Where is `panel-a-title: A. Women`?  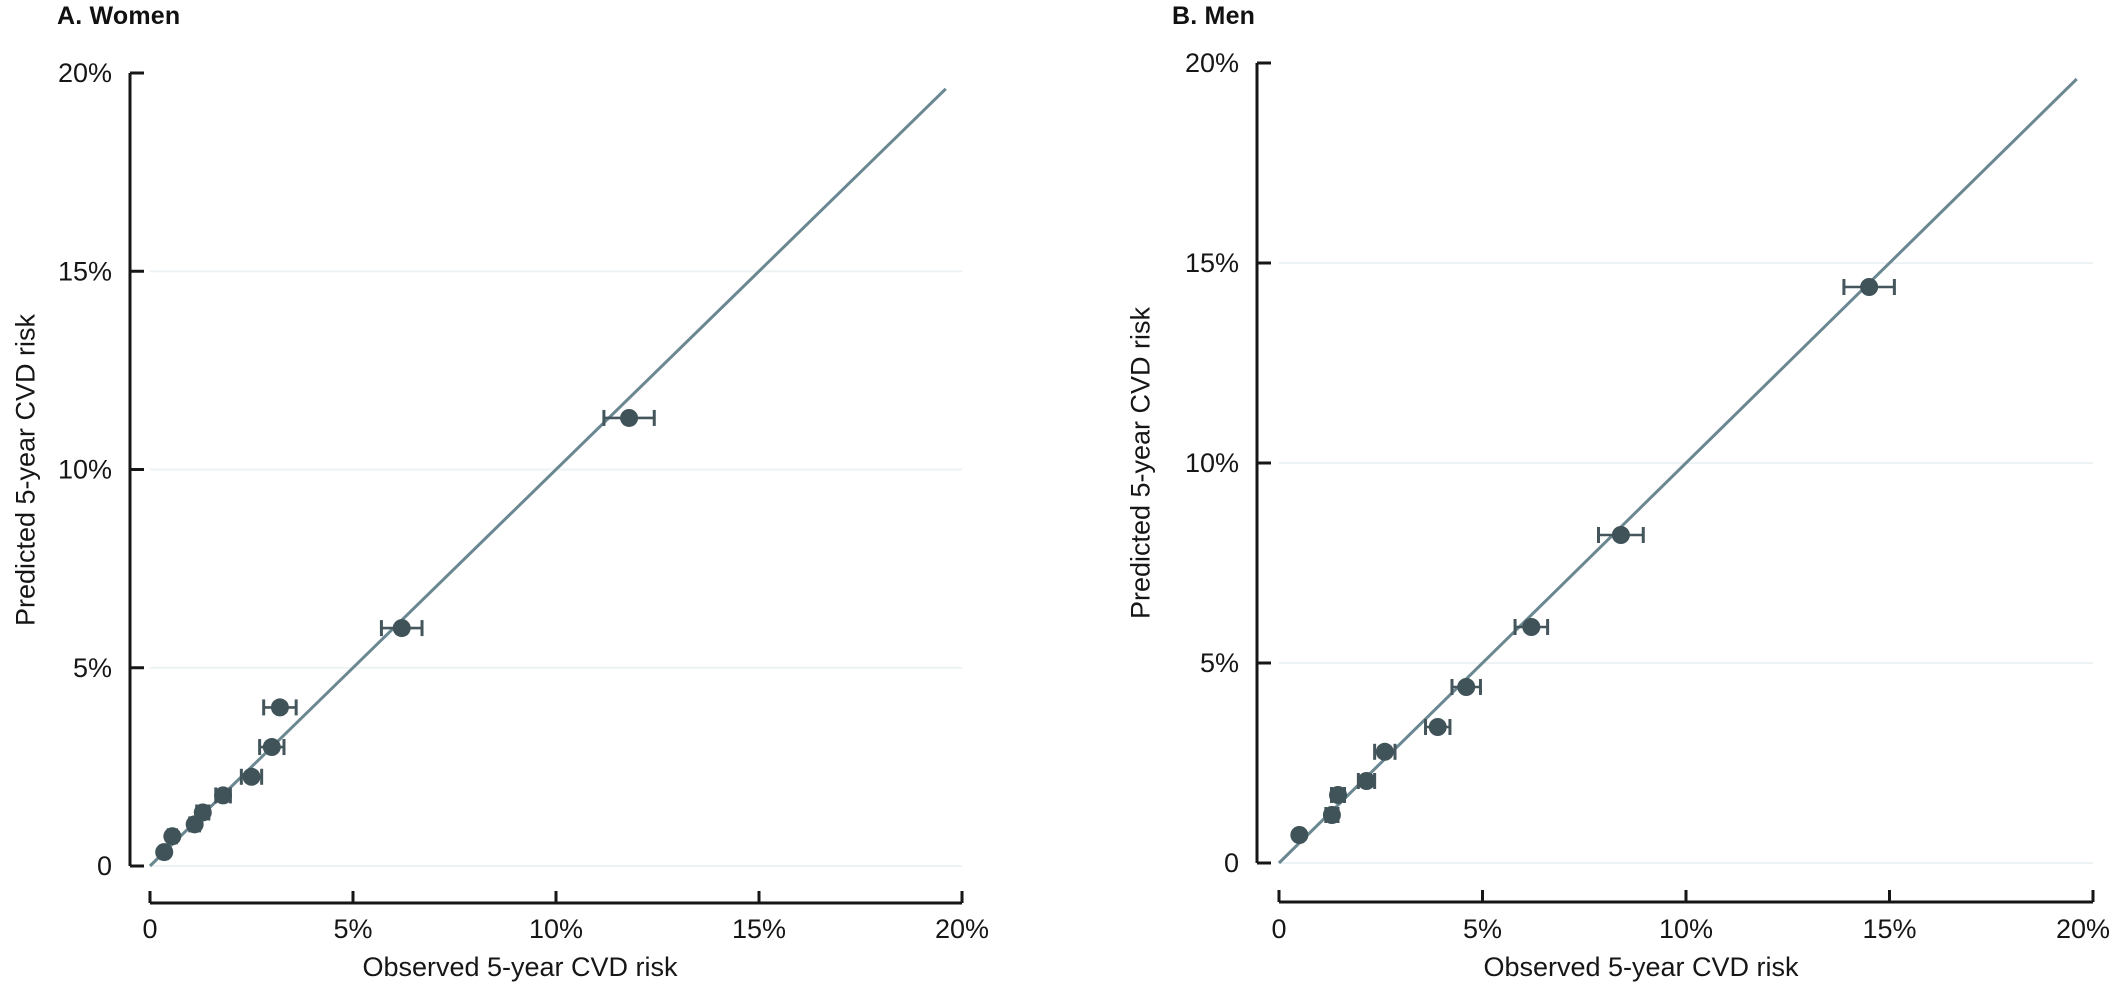
panel-a-title: A. Women is located at coordinates (119, 16).